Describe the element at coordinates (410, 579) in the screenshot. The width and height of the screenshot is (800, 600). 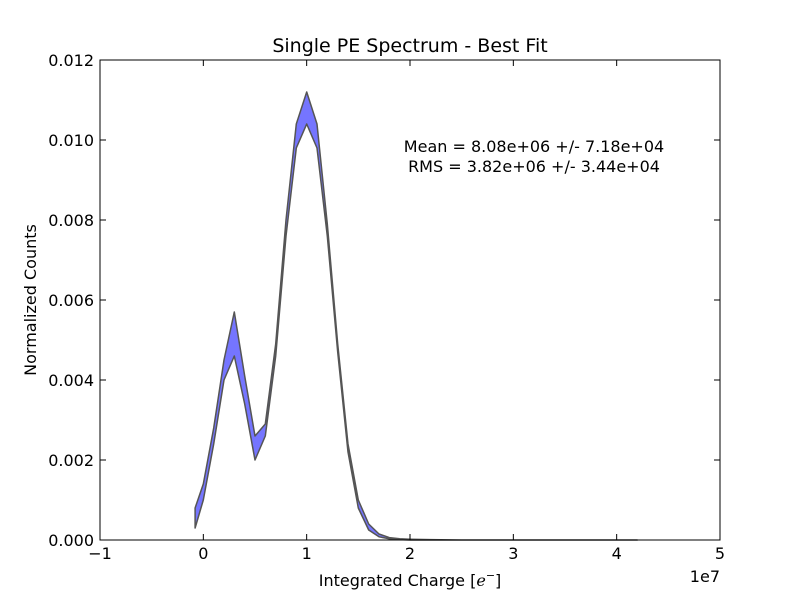
I see `x-axis-label: Integrated Charge [e−]` at that location.